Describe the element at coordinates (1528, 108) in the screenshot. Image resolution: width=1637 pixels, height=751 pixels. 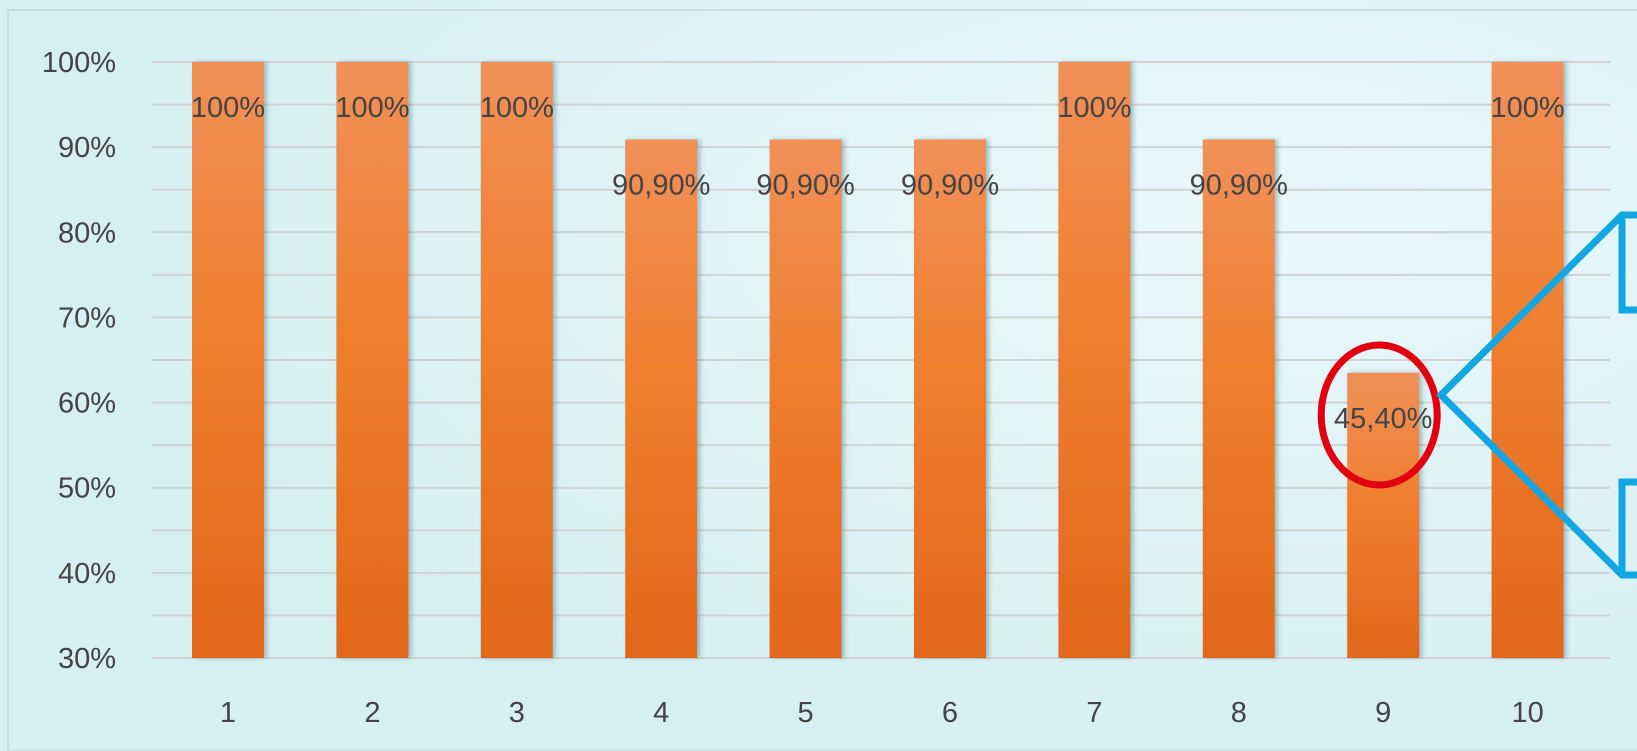
I see `data-label-10: 100%` at that location.